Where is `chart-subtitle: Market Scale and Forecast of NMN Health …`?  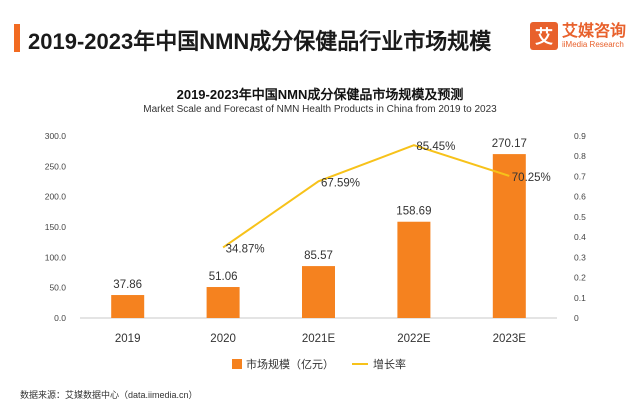
chart-subtitle: Market Scale and Forecast of NMN Health … is located at coordinates (320, 109).